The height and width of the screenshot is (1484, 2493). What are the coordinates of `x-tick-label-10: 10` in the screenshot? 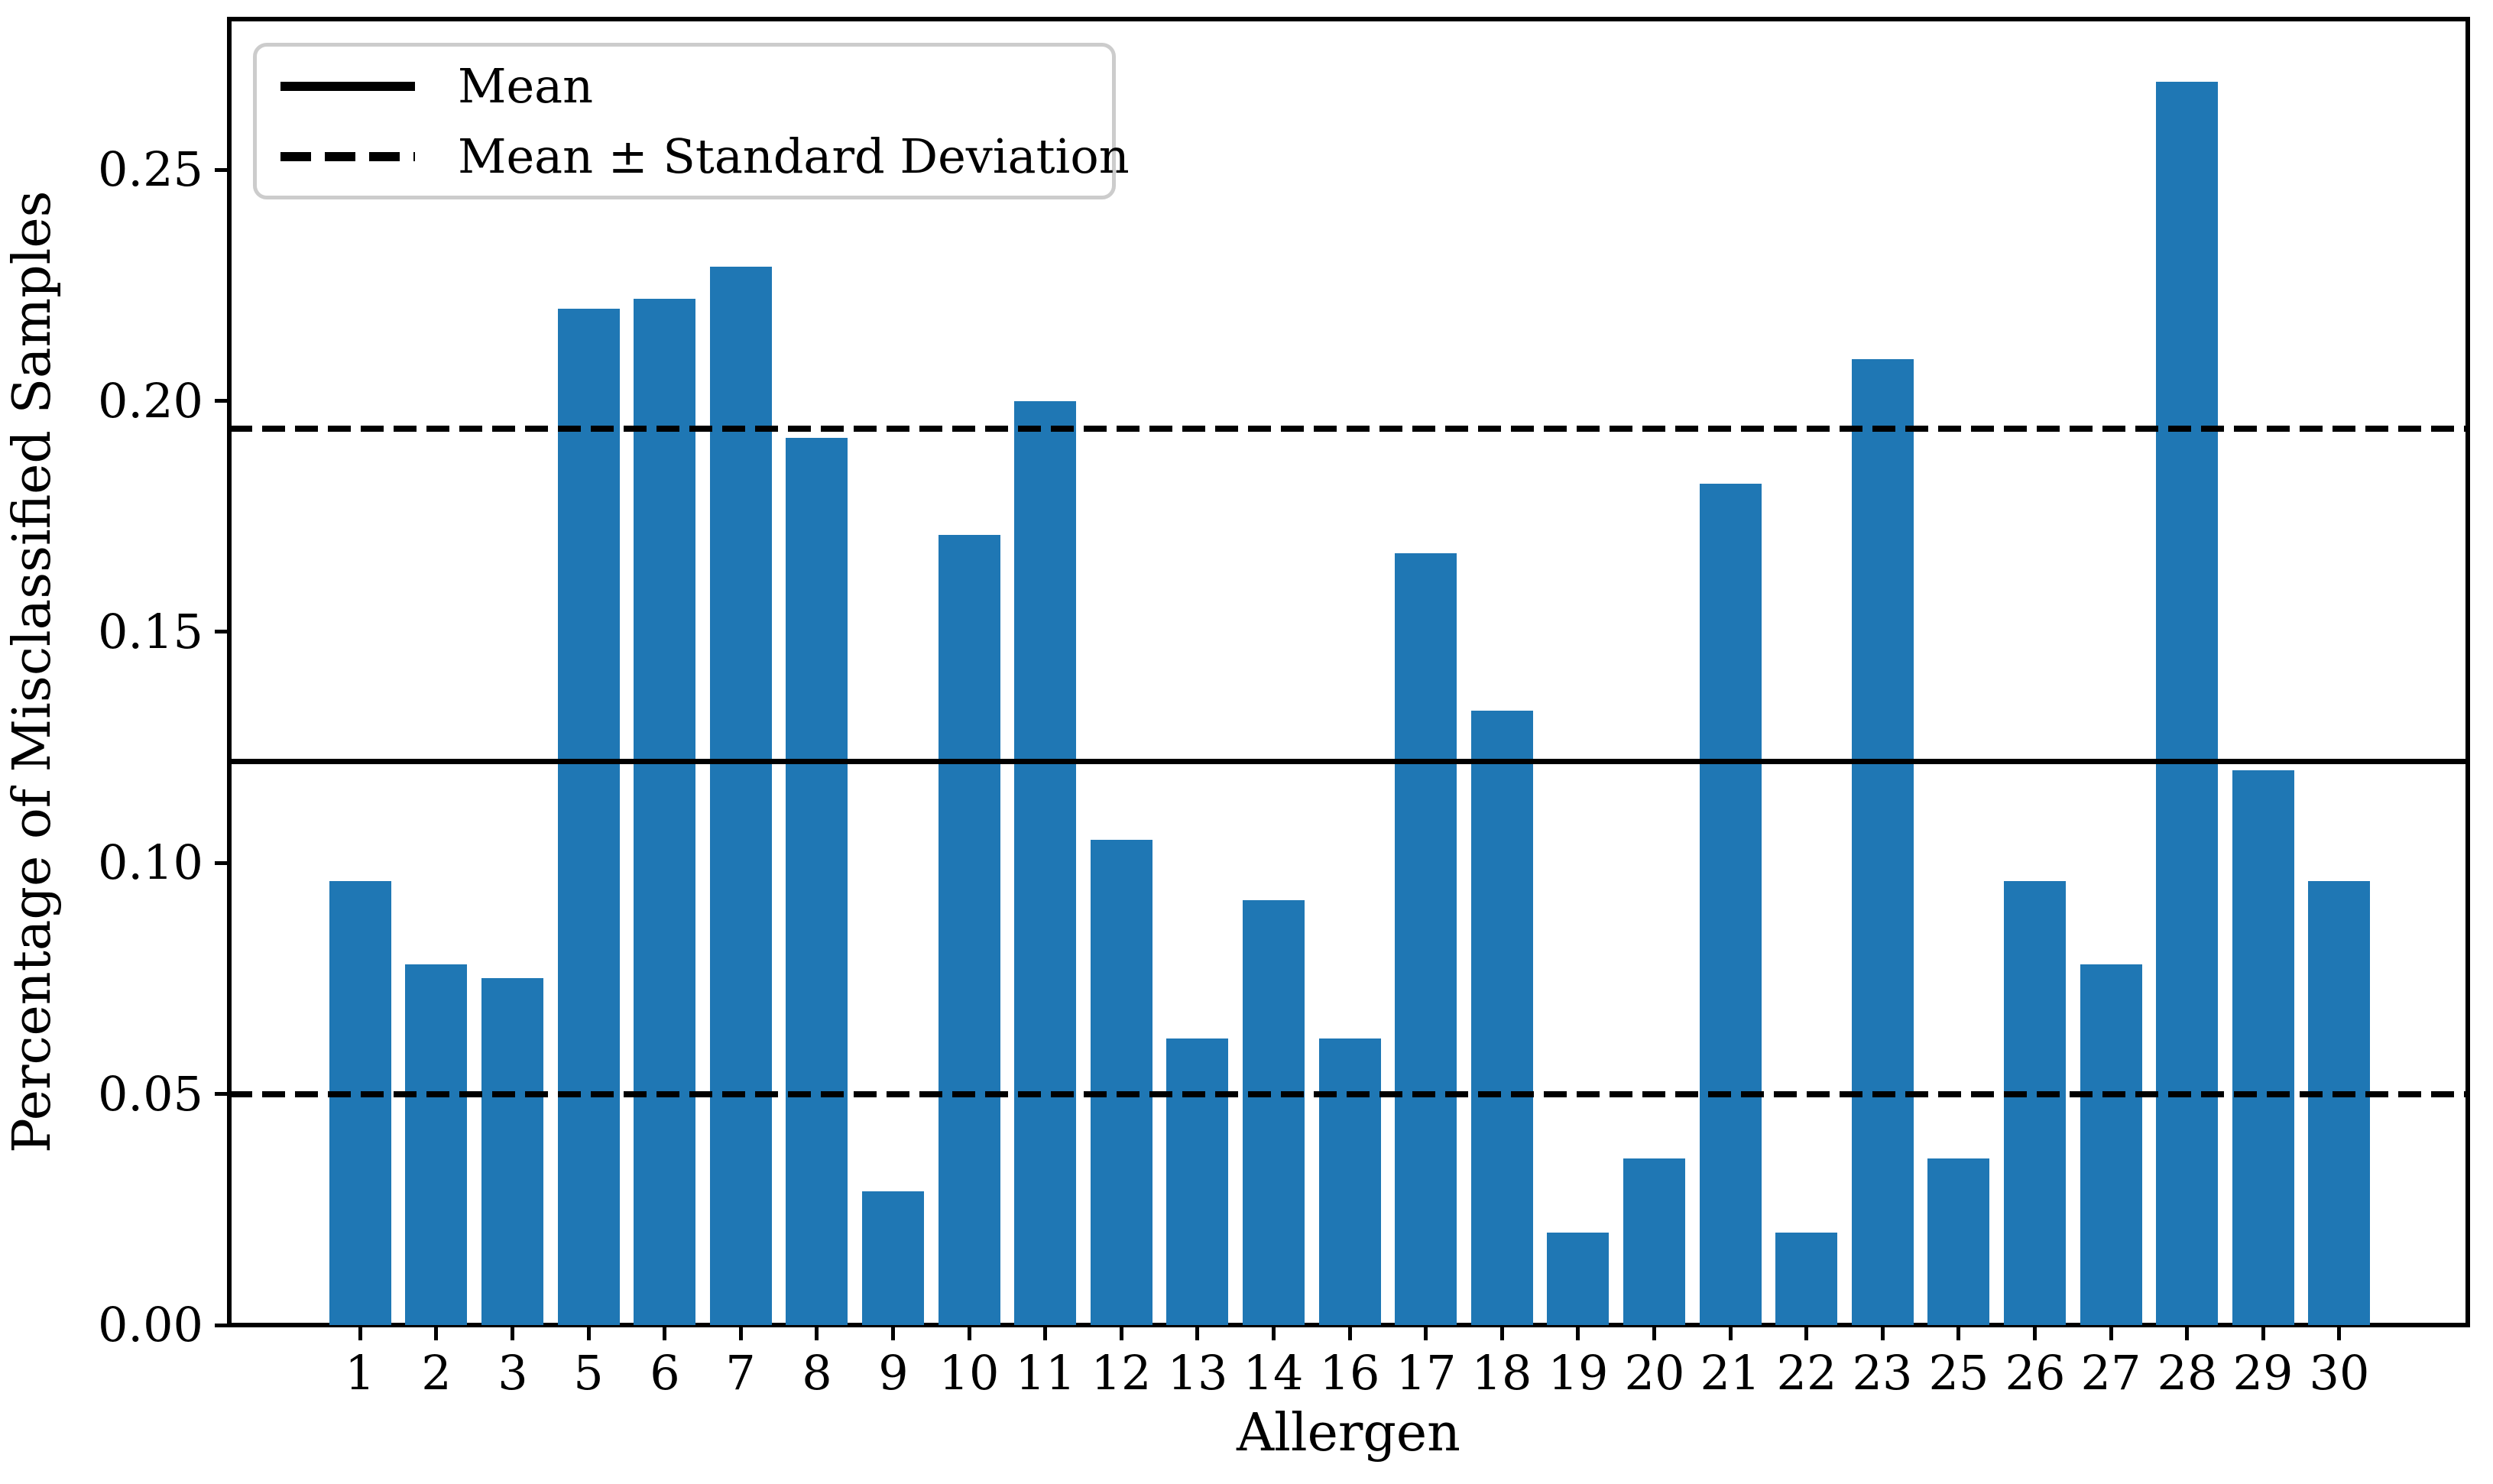 It's located at (969, 1373).